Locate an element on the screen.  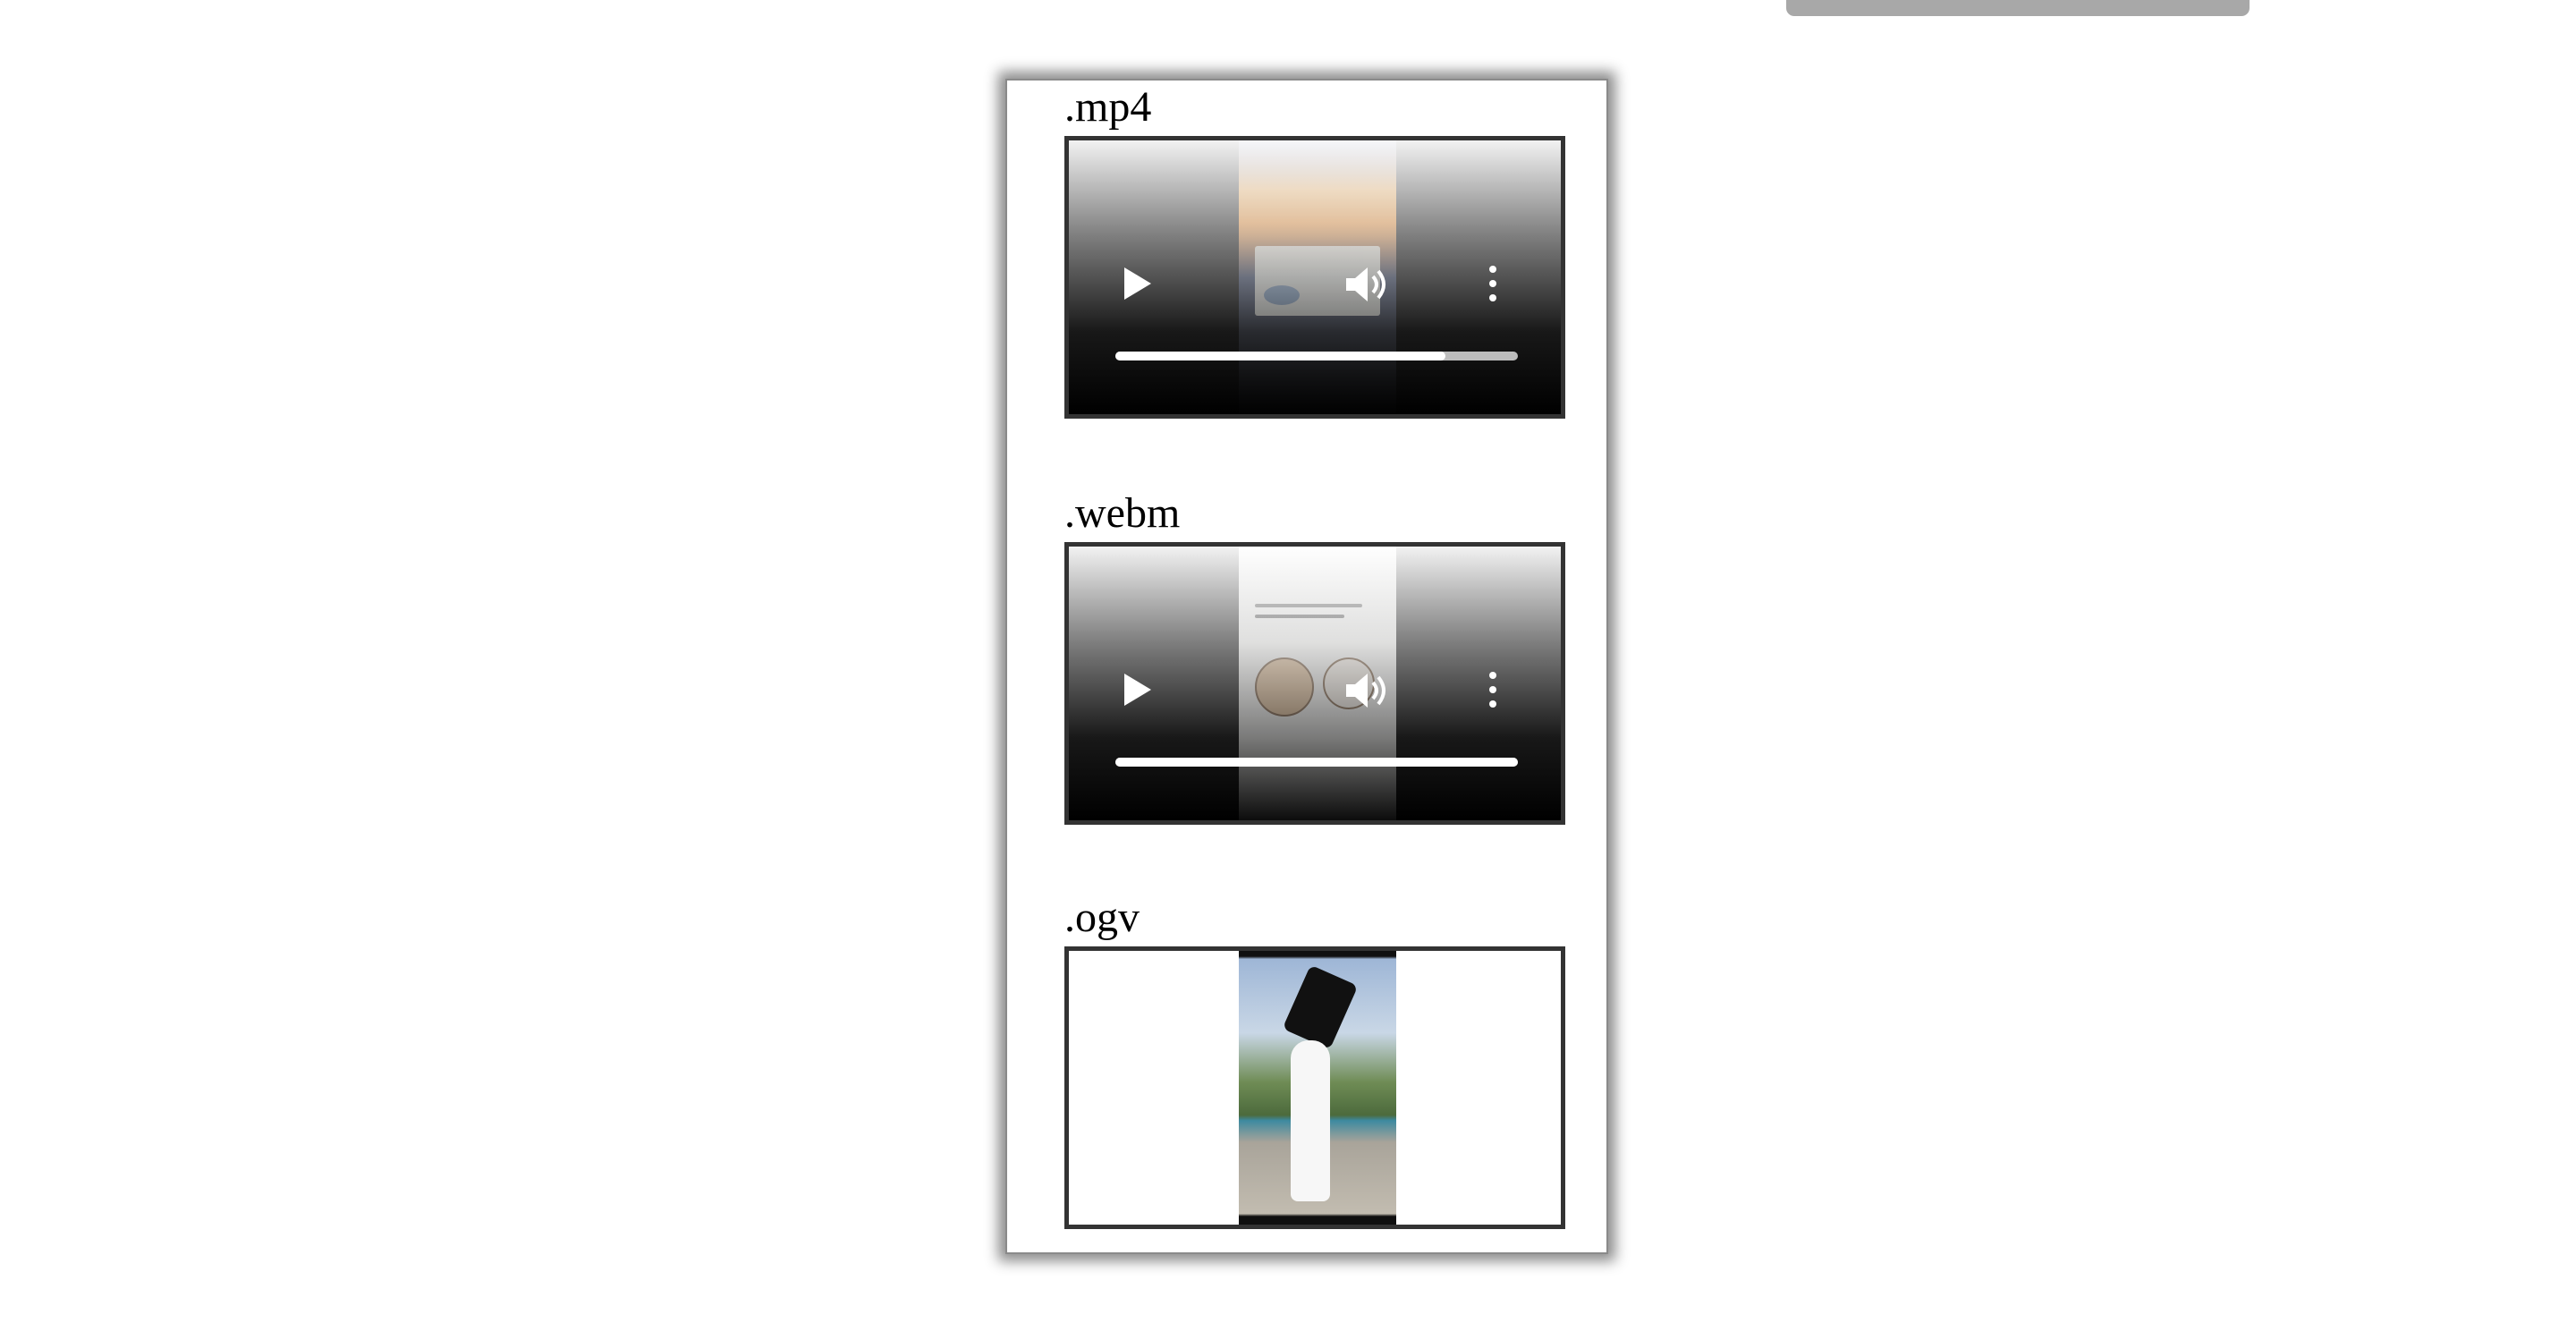
video-block-webm: .webm is located at coordinates (1314, 658).